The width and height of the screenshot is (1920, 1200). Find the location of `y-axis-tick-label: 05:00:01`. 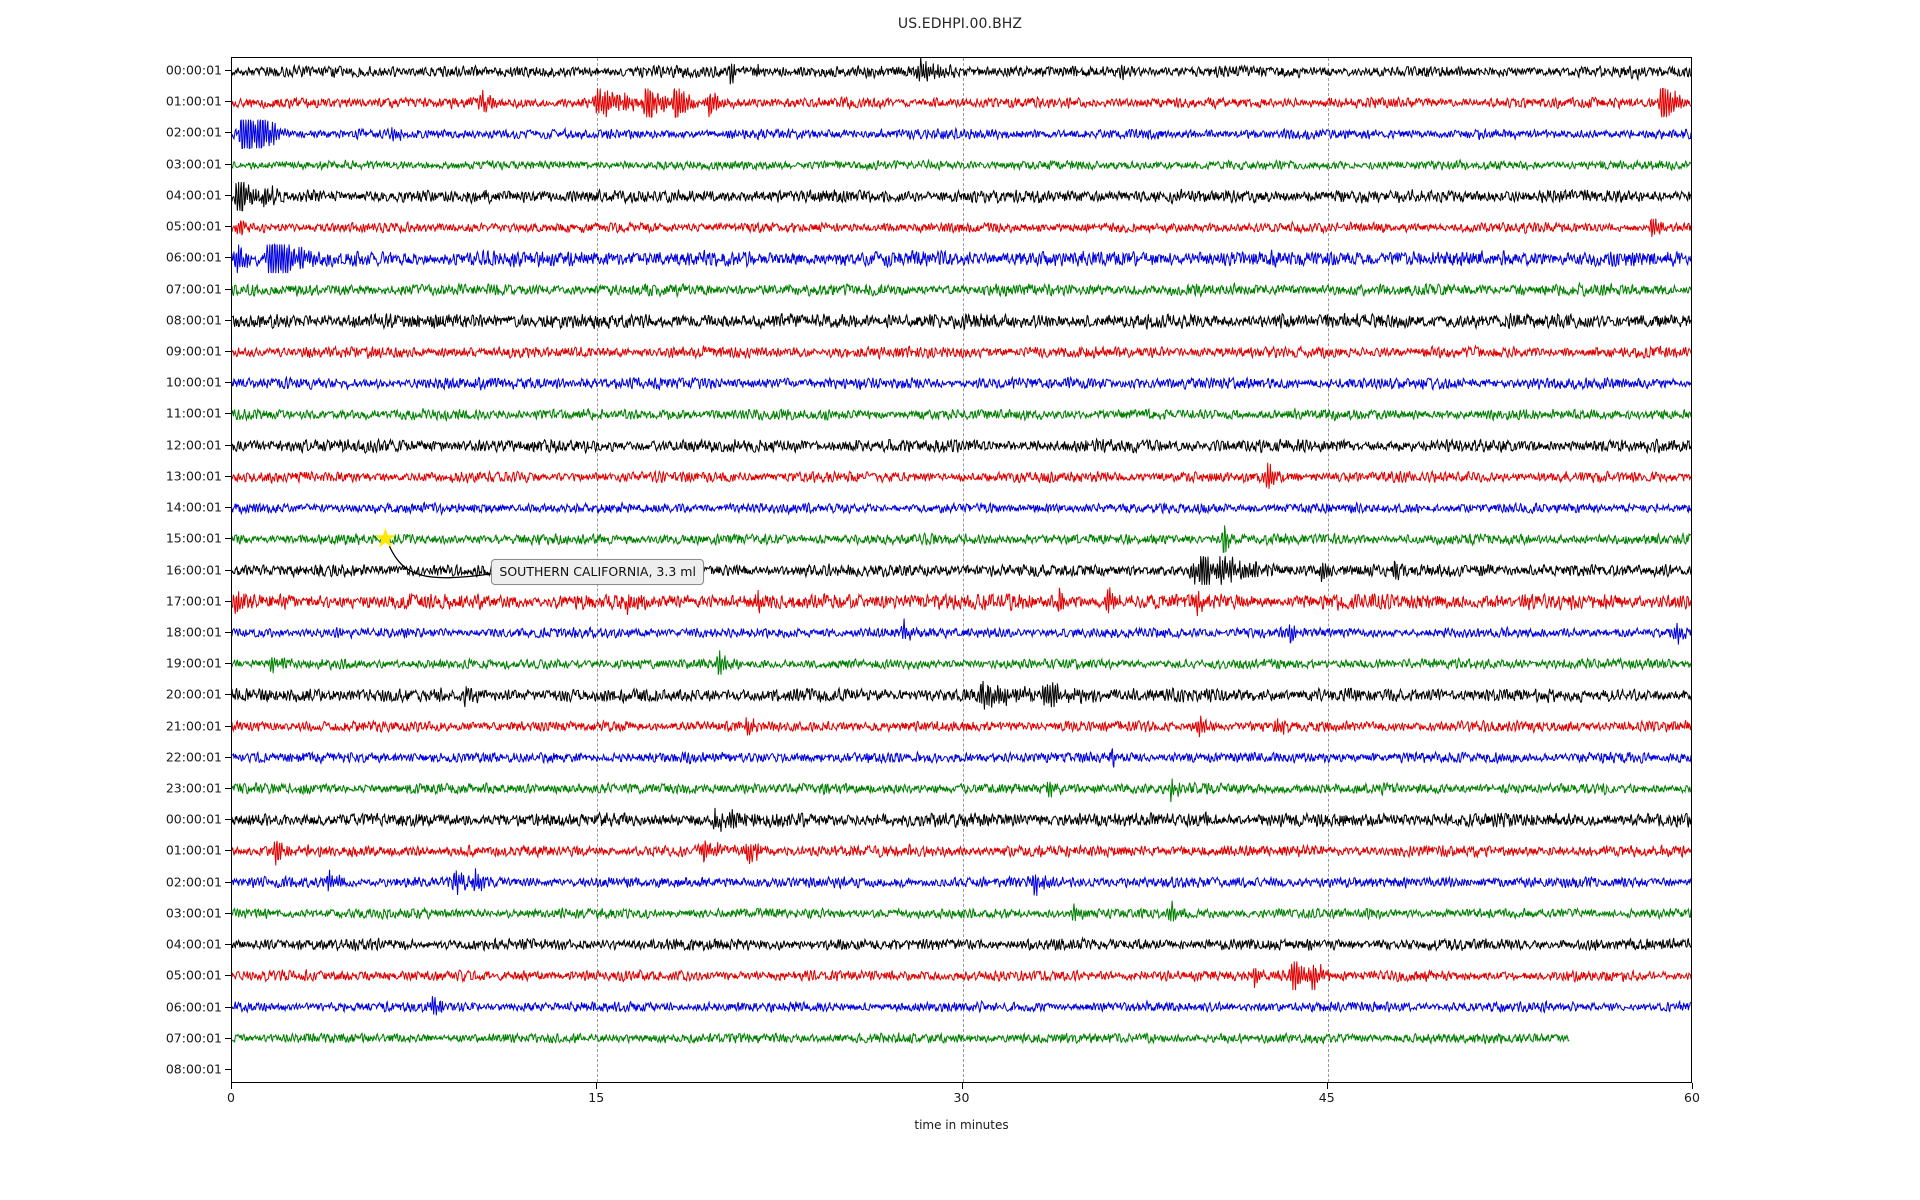

y-axis-tick-label: 05:00:01 is located at coordinates (193, 226).